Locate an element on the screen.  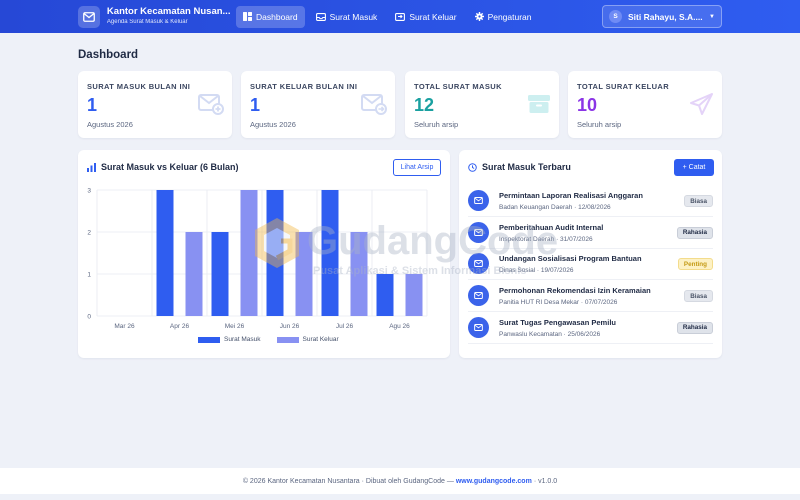
y-tick-label: 0 is located at coordinates (89, 317).